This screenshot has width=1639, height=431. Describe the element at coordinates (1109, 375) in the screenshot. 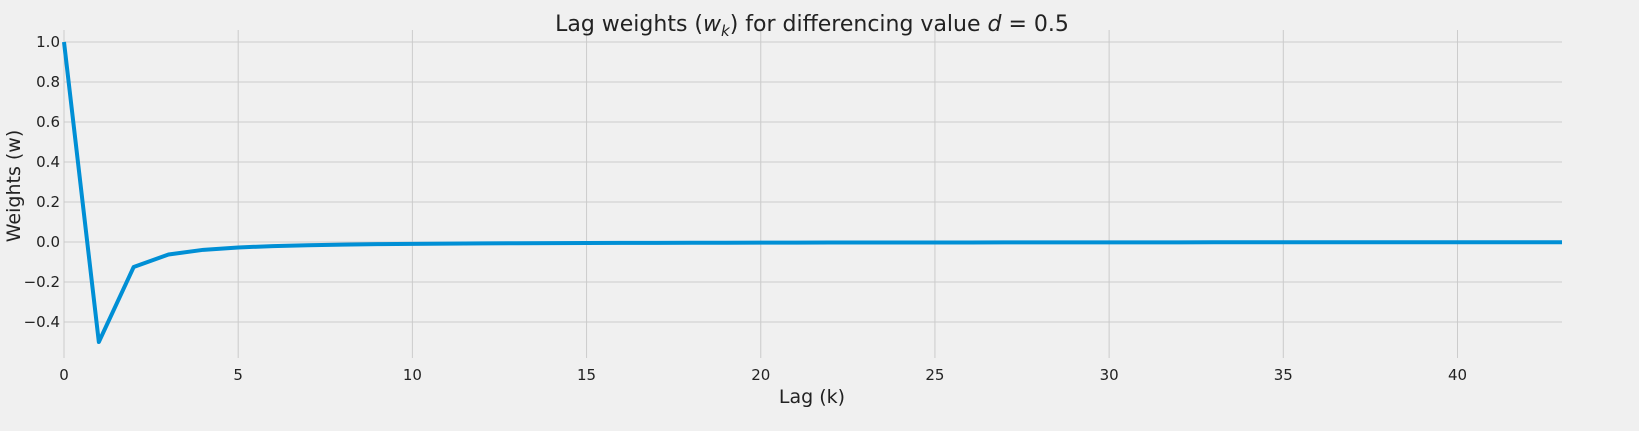

I see `x-tick-label: 30` at that location.